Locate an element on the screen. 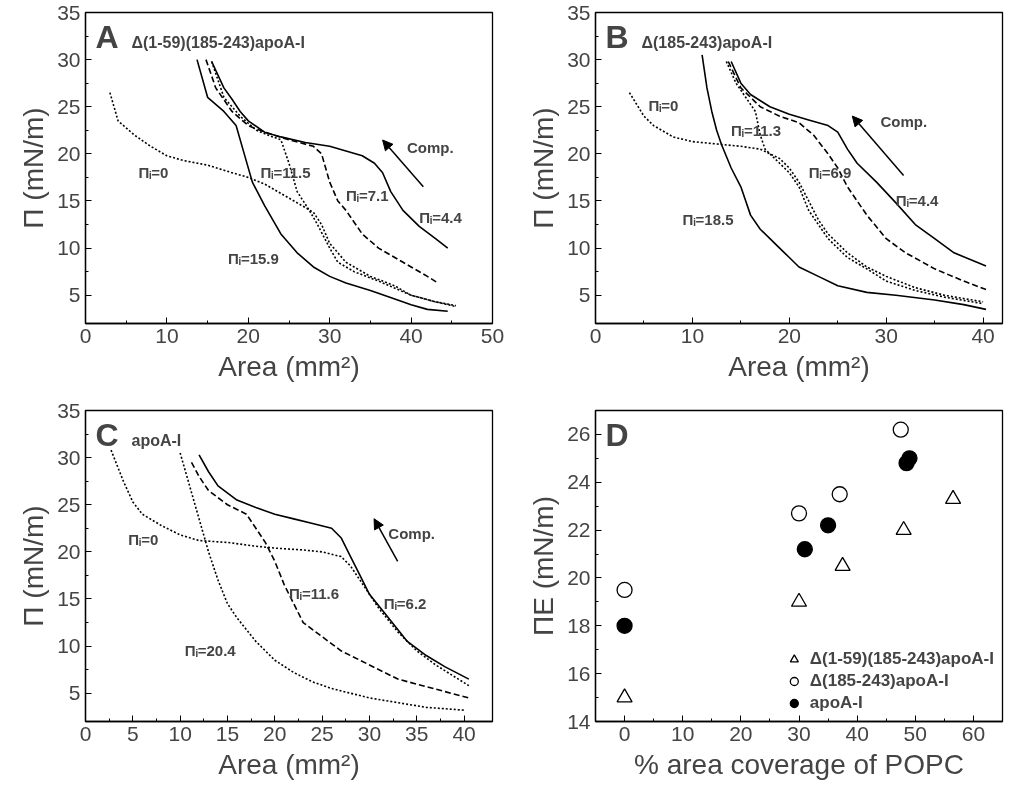  legend-label: Δ(185-243)apoA-I is located at coordinates (879, 681).